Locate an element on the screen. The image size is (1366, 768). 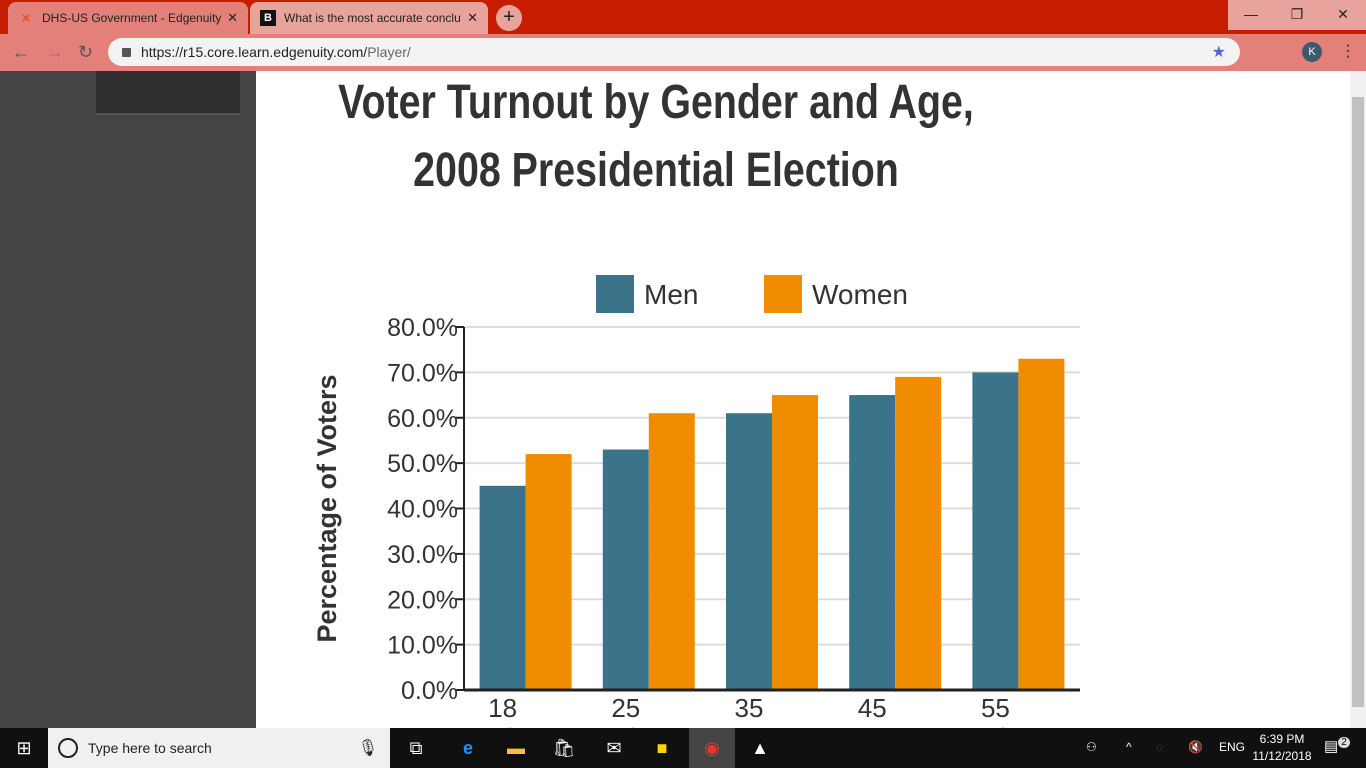
edge-icon: e is located at coordinates (467, 748).